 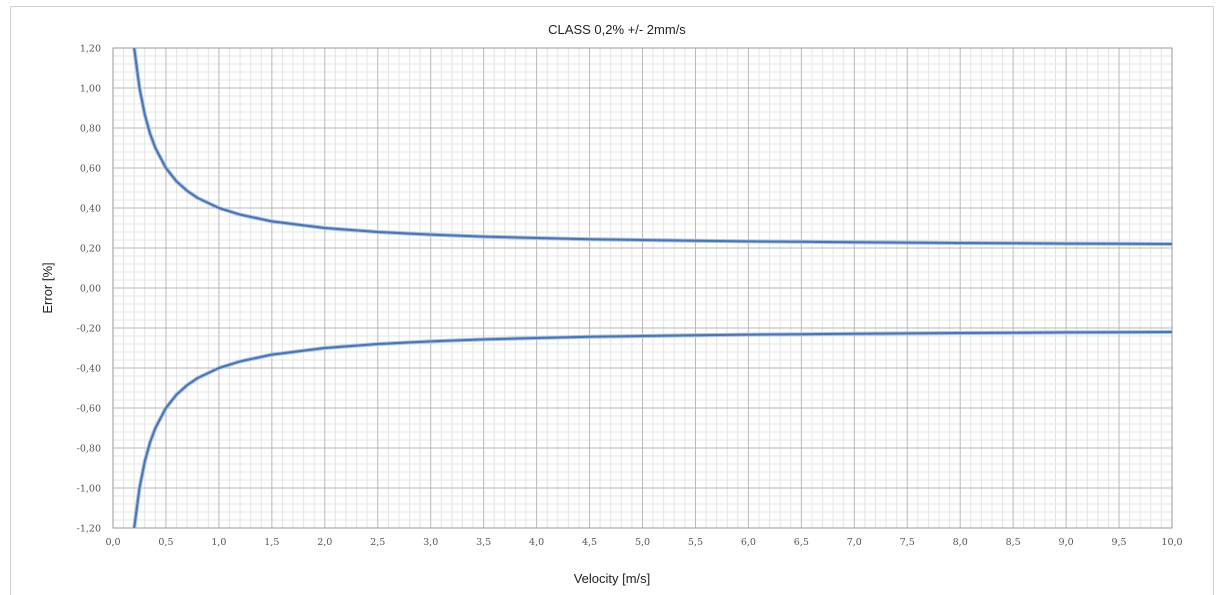 I want to click on y-tick-label: 0,00, so click(x=90, y=289).